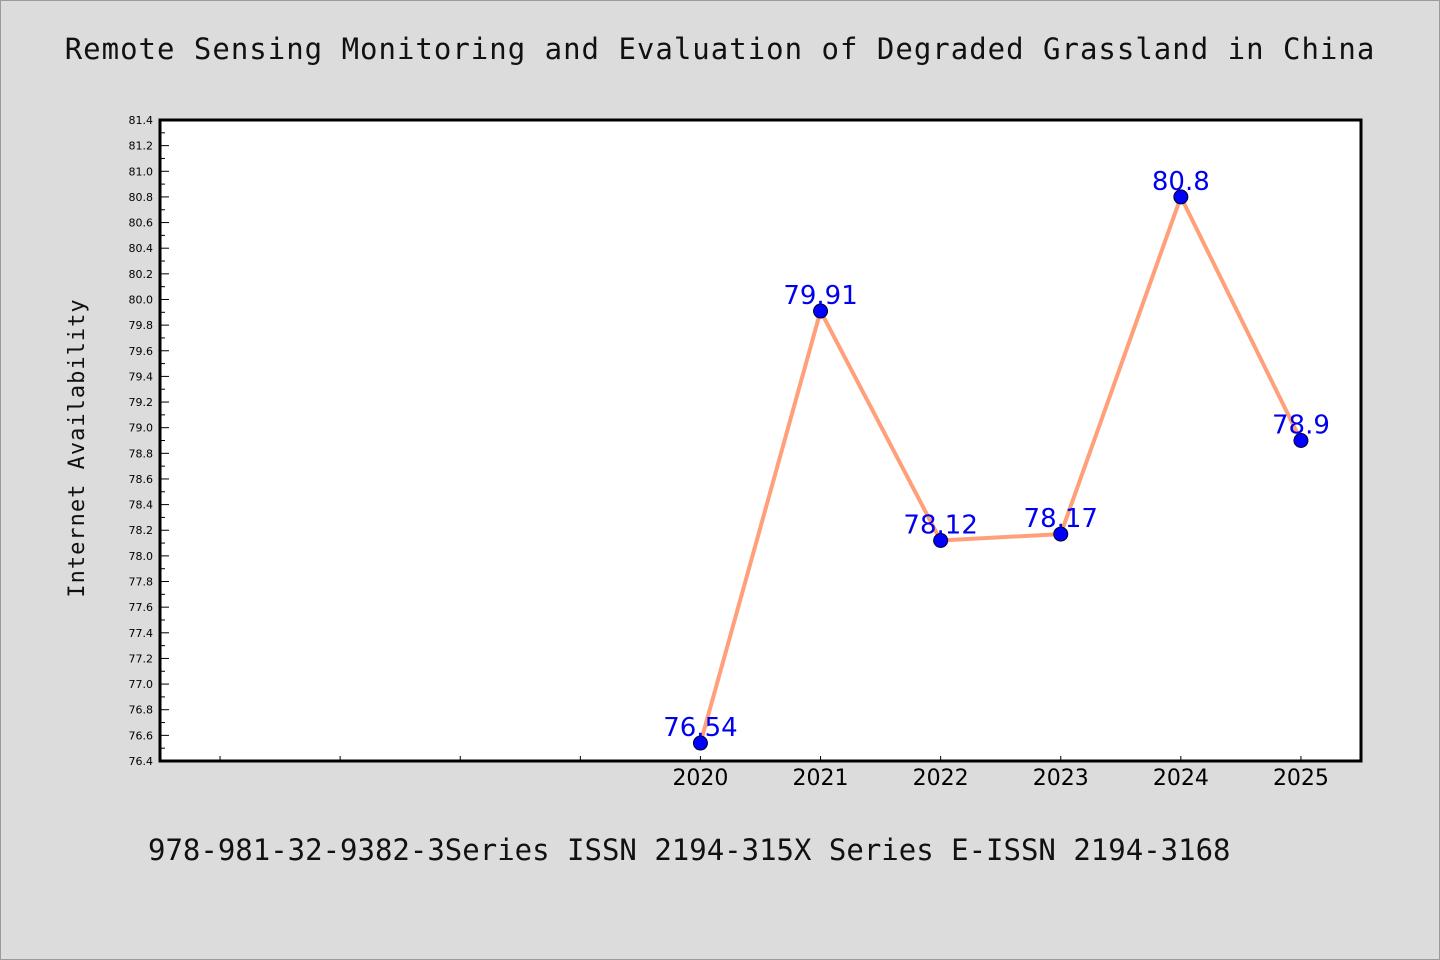 The width and height of the screenshot is (1440, 960). I want to click on y-tick-label: 76.4, so click(141, 761).